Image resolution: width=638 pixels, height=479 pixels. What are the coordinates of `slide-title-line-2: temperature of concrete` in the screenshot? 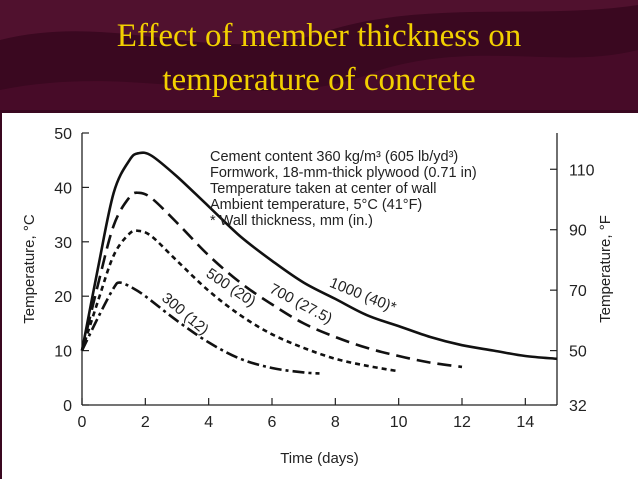 It's located at (319, 80).